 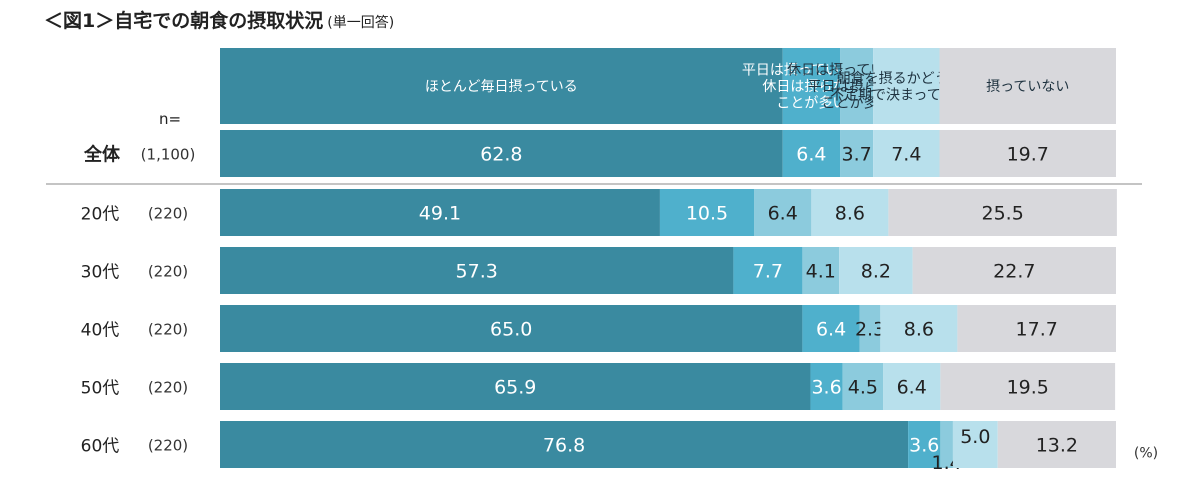 I want to click on n-value-1: (1,100), so click(x=168, y=155).